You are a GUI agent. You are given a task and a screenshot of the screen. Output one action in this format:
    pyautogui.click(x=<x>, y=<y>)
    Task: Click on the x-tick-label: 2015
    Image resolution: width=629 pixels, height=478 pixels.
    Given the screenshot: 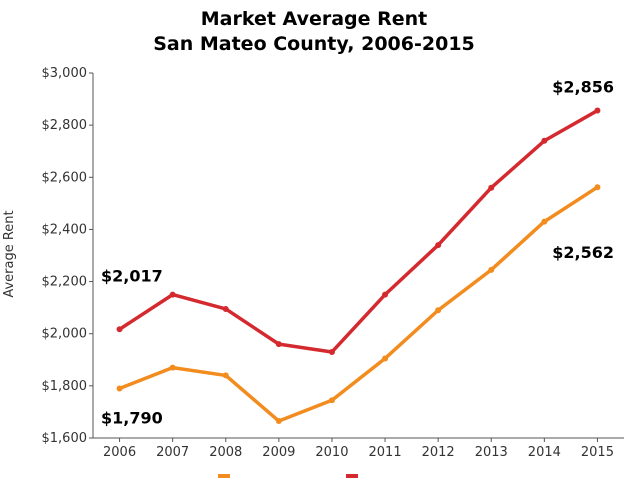 What is the action you would take?
    pyautogui.click(x=597, y=452)
    